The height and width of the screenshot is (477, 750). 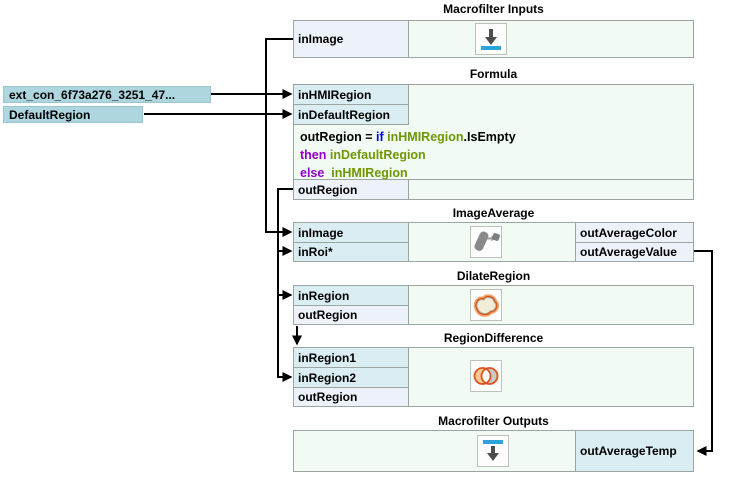 I want to click on formula-code-line: outRegion = if inHMIRegion.IsEmpty, so click(x=496, y=137).